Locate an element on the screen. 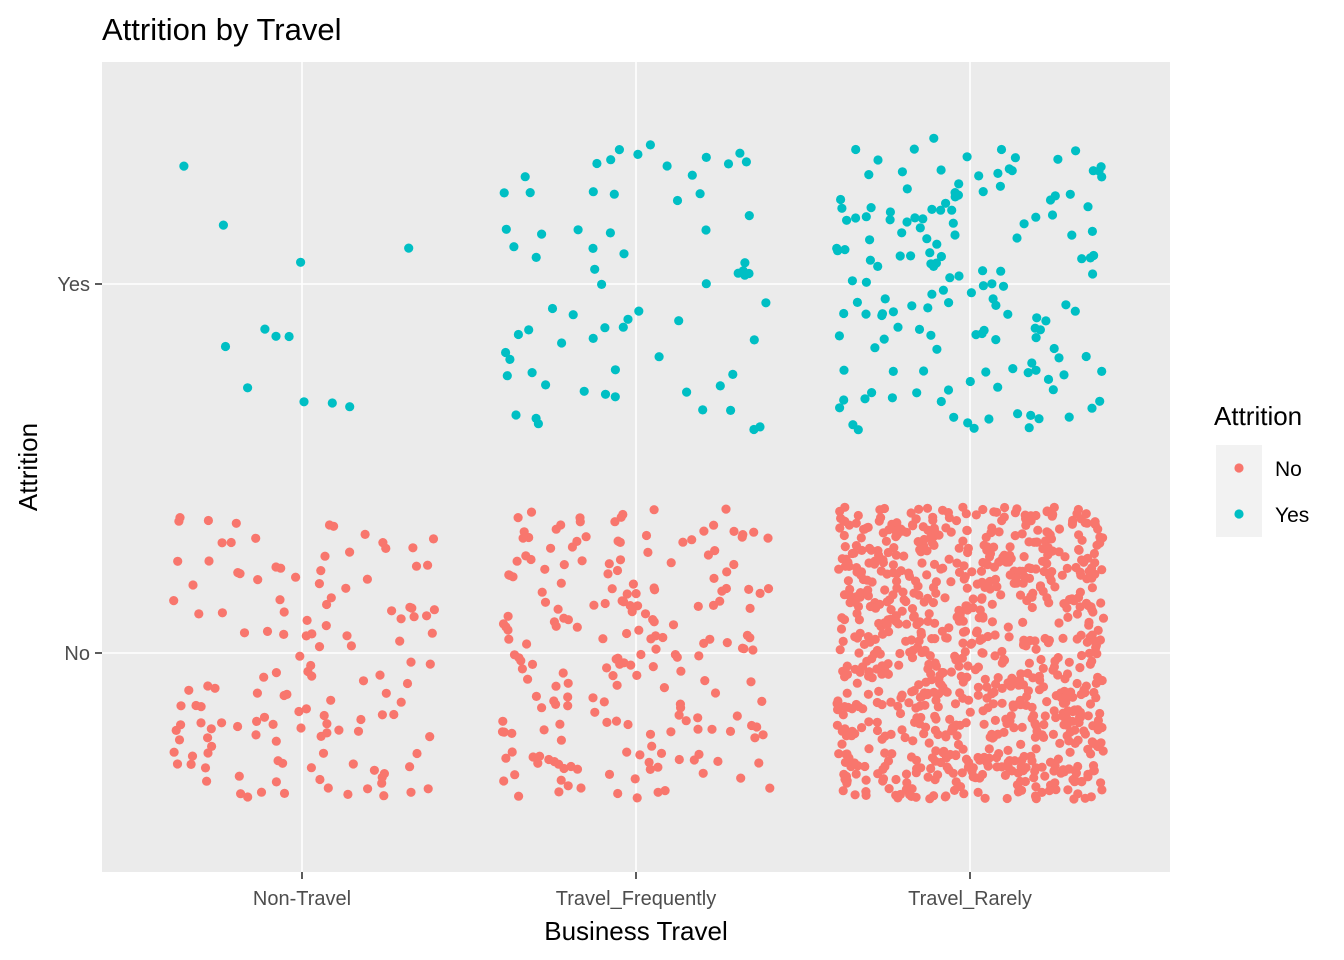  x-tick-label: Non-Travel is located at coordinates (302, 899).